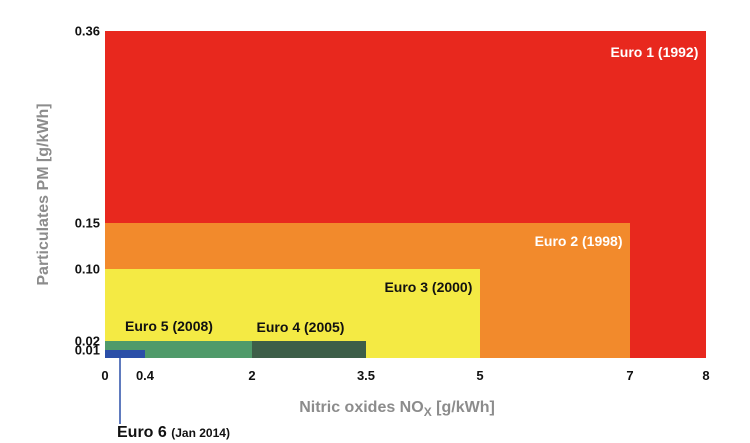 The width and height of the screenshot is (750, 443). What do you see at coordinates (428, 287) in the screenshot?
I see `bar-label-euro-3-2000: Euro 3 (2000)` at bounding box center [428, 287].